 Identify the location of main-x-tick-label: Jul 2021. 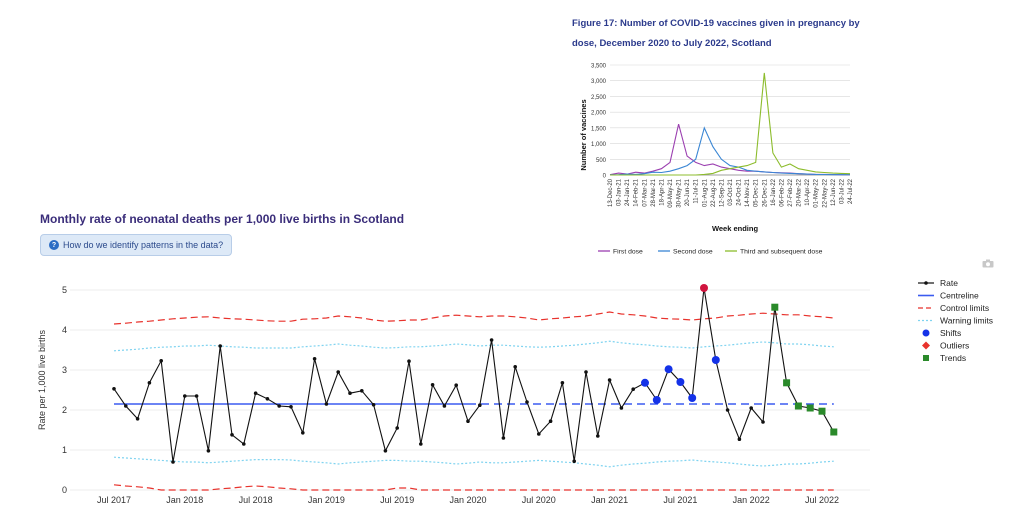
(680, 500).